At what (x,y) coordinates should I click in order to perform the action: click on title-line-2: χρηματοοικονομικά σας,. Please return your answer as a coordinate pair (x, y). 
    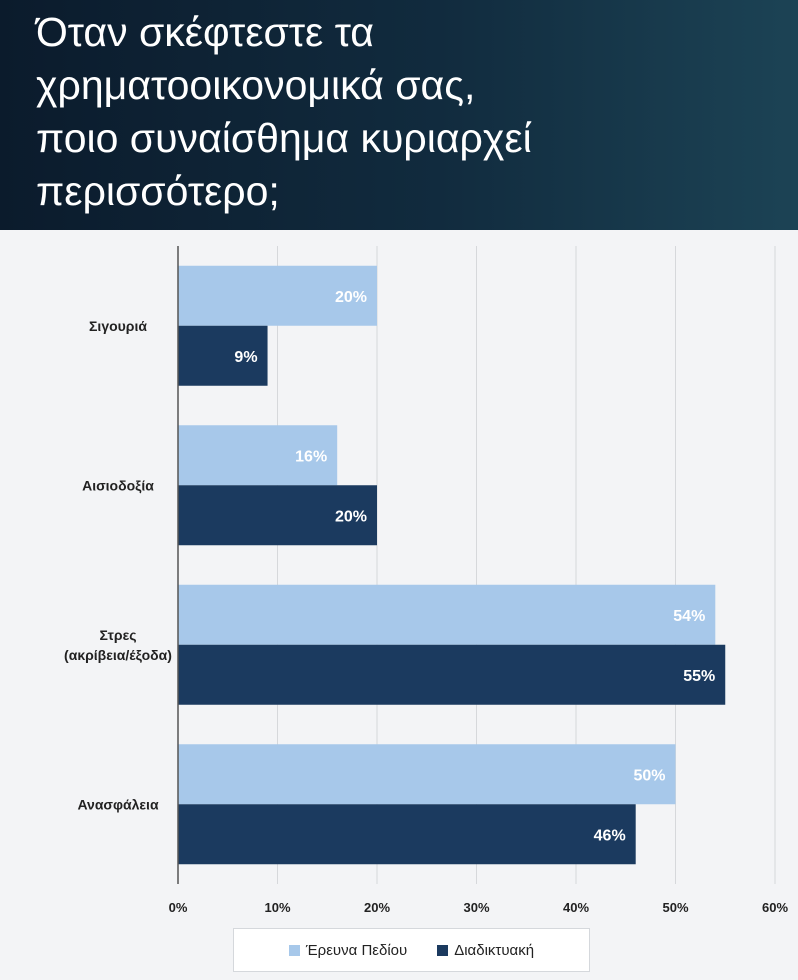
    Looking at the image, I should click on (256, 85).